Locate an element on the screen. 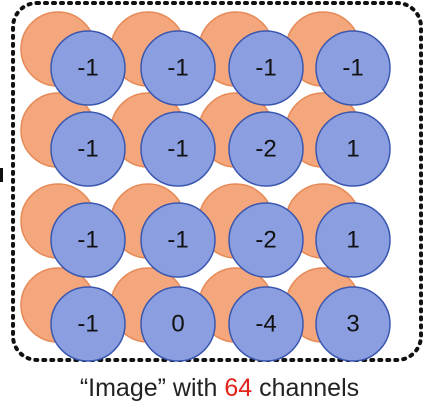 The width and height of the screenshot is (439, 411). left-edge-tick is located at coordinates (1, 175).